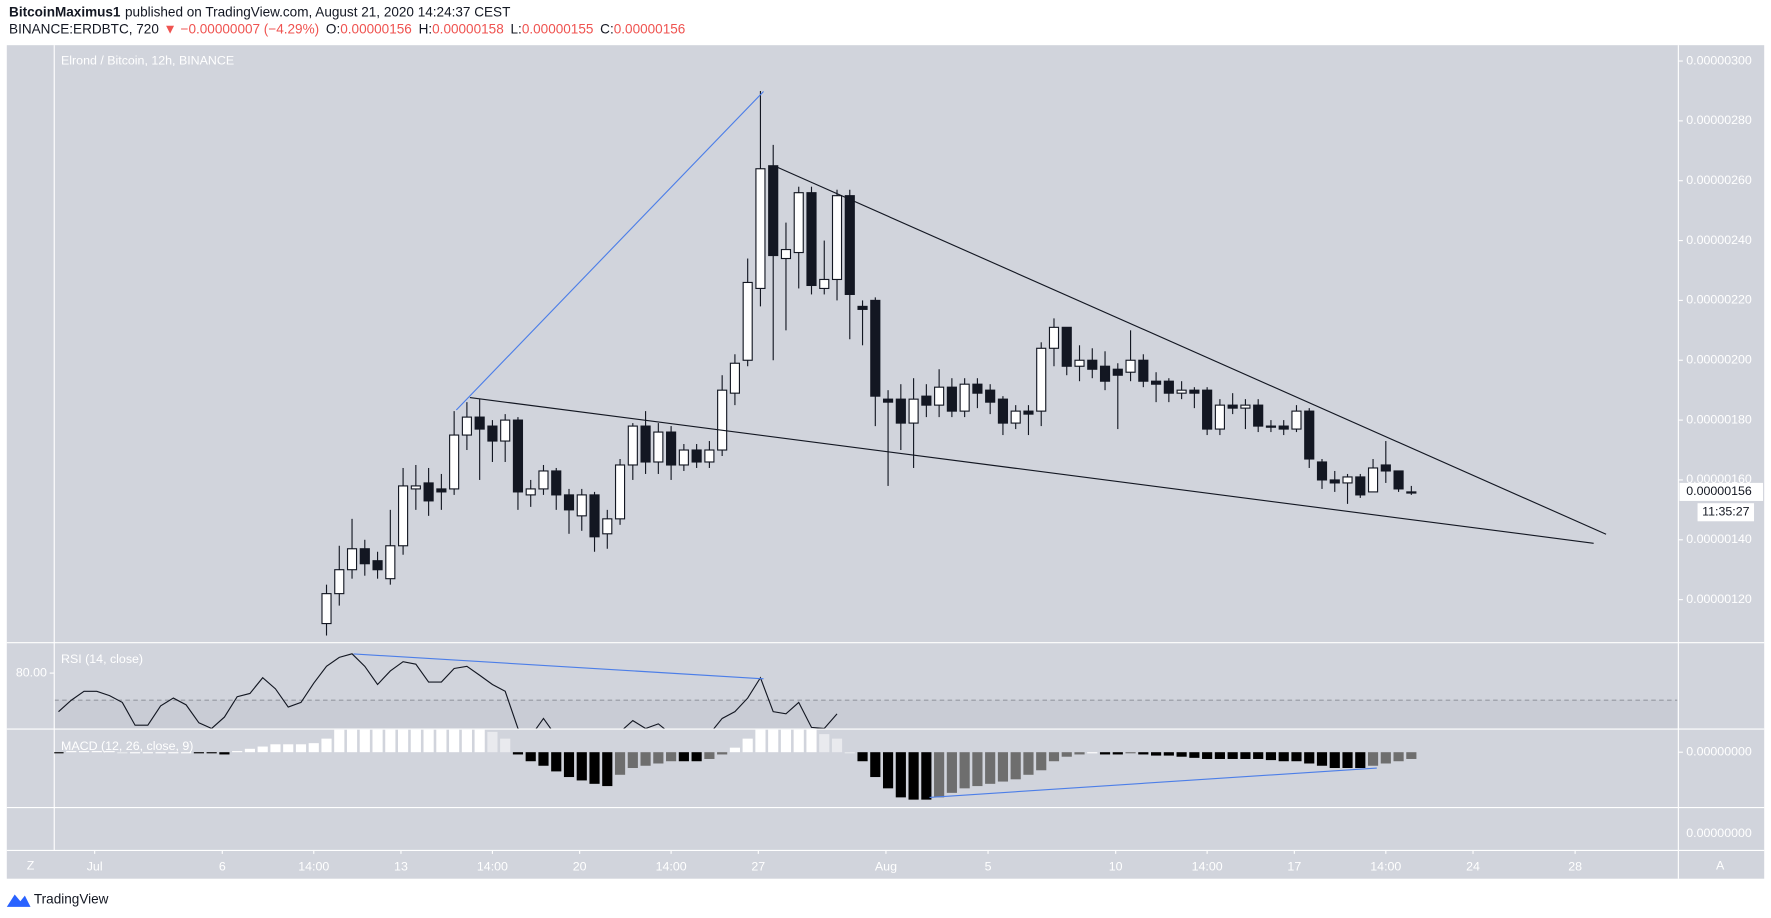  What do you see at coordinates (1720, 866) in the screenshot?
I see `scale-button: A` at bounding box center [1720, 866].